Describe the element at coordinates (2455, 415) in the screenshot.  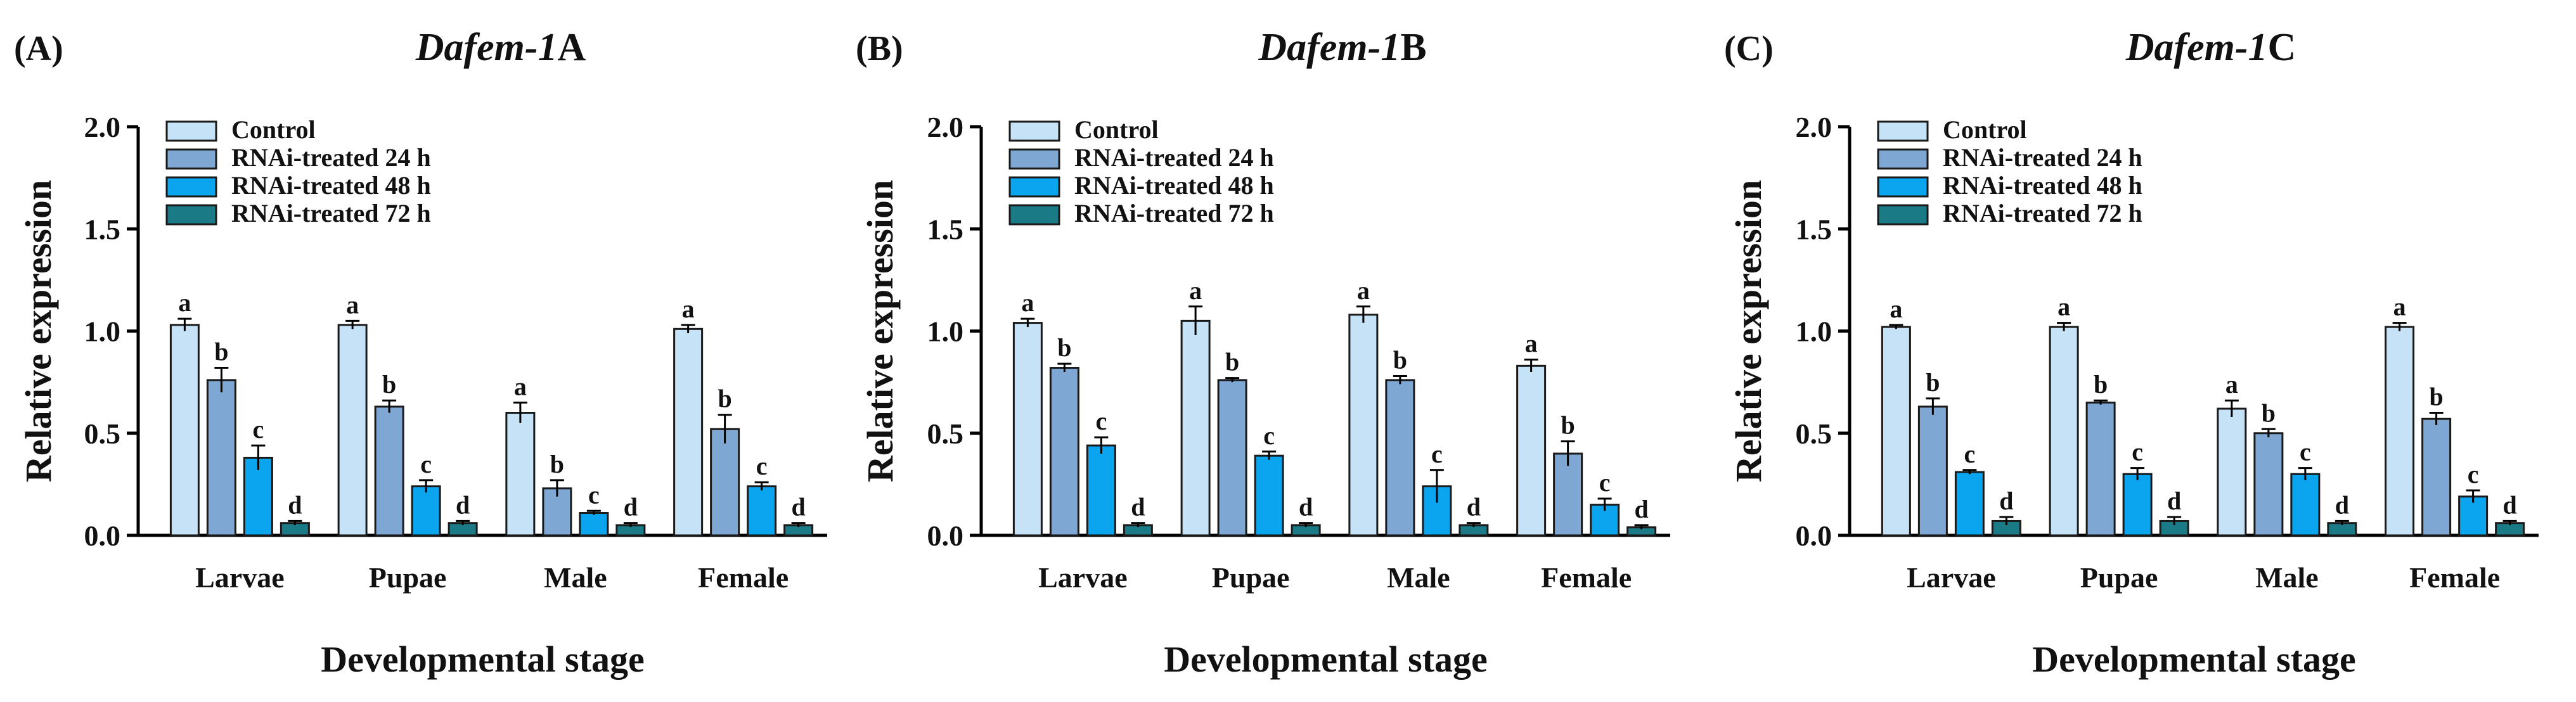
I see `bar-group-female: a b cd` at that location.